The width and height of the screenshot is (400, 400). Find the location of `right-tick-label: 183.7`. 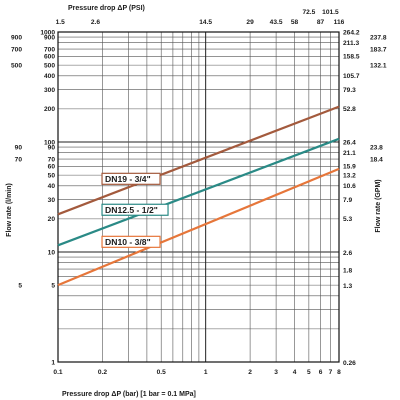

right-tick-label: 183.7 is located at coordinates (378, 50).